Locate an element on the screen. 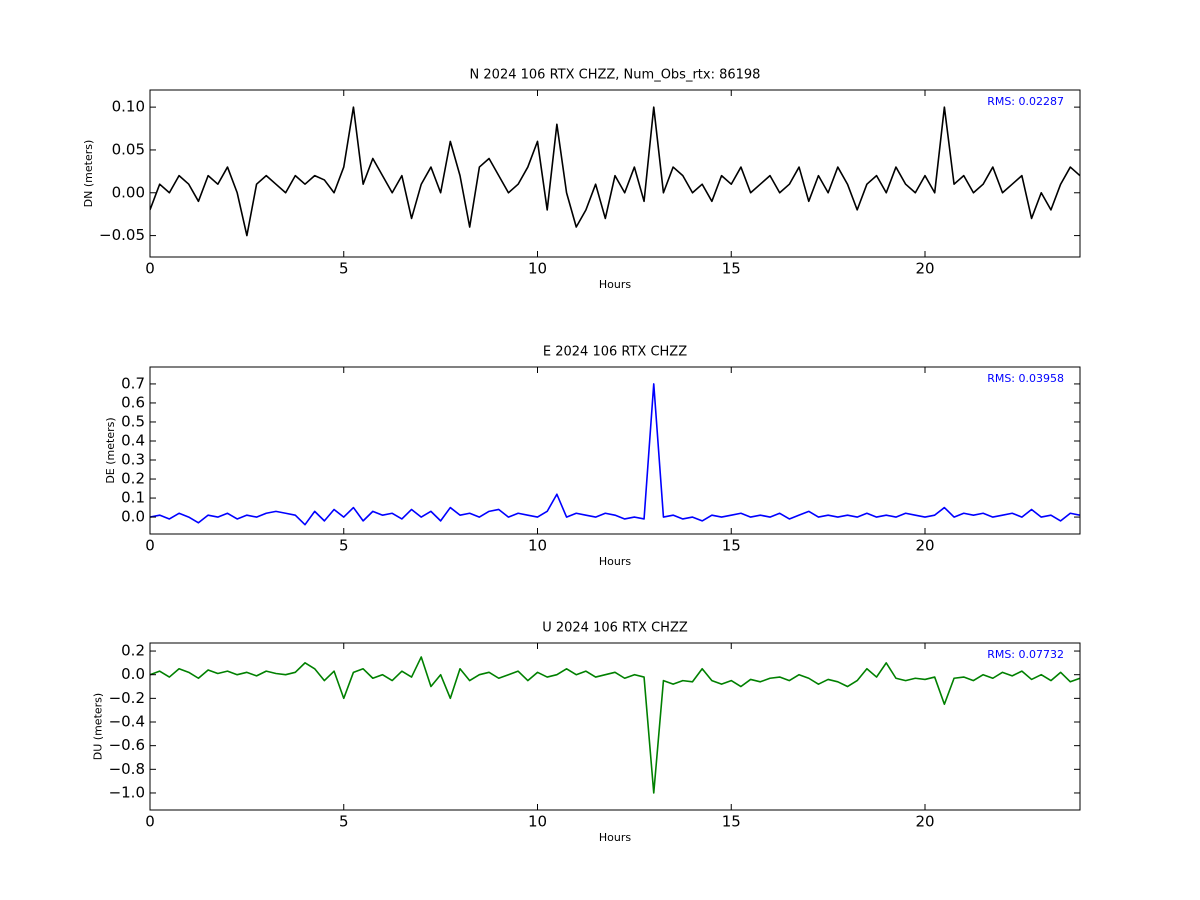  y-tick-label: −0.05 is located at coordinates (122, 235).